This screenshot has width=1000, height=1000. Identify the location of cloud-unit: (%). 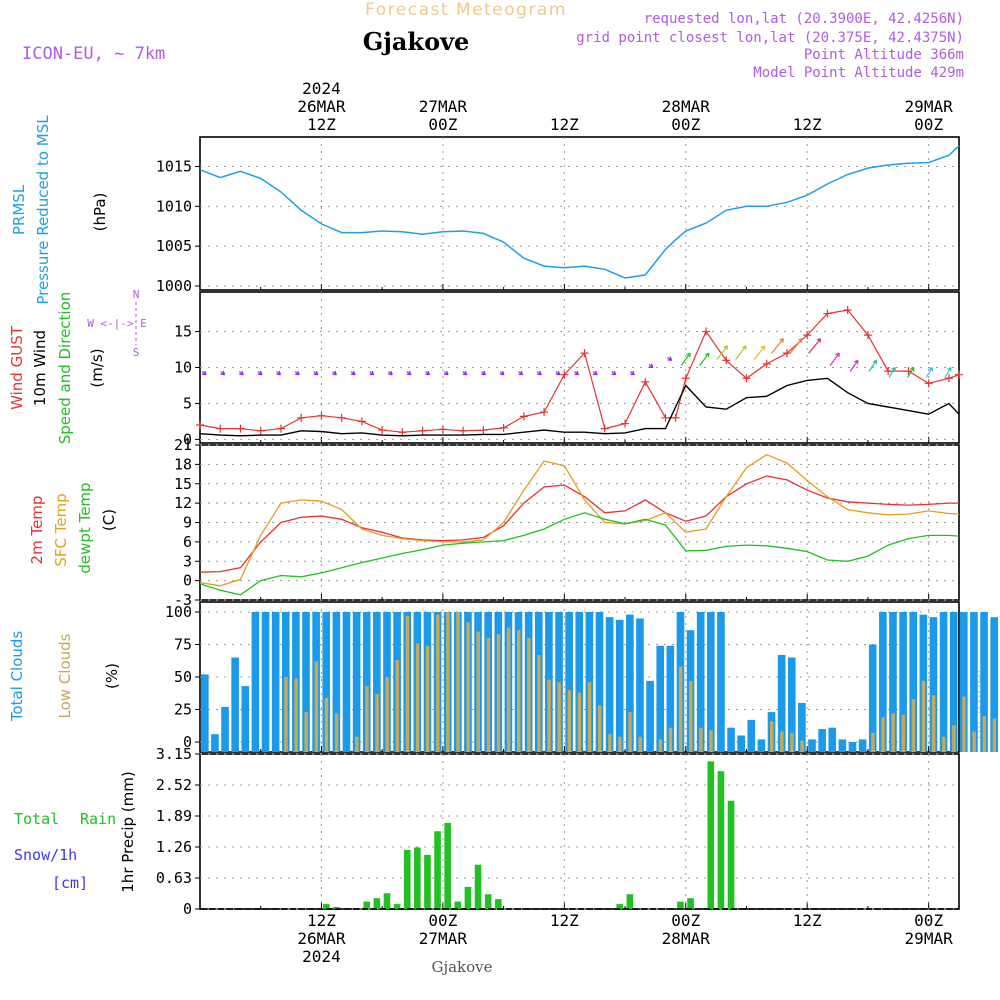
(112, 676).